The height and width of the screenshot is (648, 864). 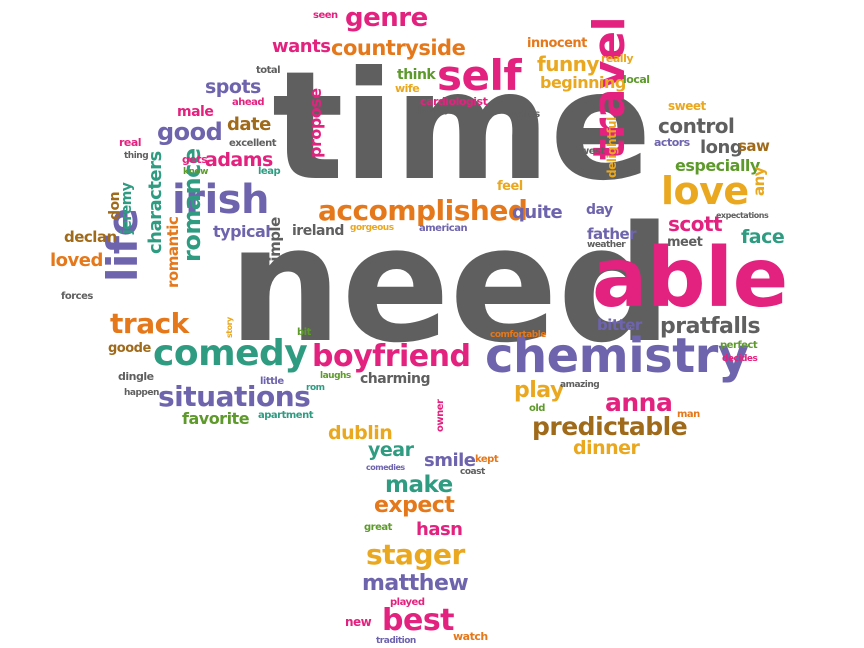 I want to click on word-little: little, so click(x=272, y=381).